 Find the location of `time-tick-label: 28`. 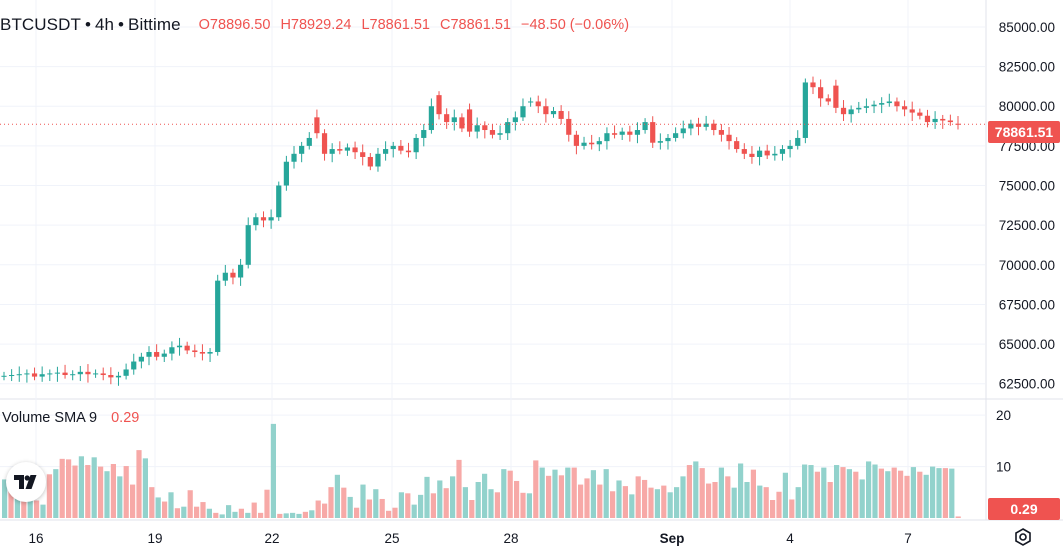

time-tick-label: 28 is located at coordinates (510, 538).